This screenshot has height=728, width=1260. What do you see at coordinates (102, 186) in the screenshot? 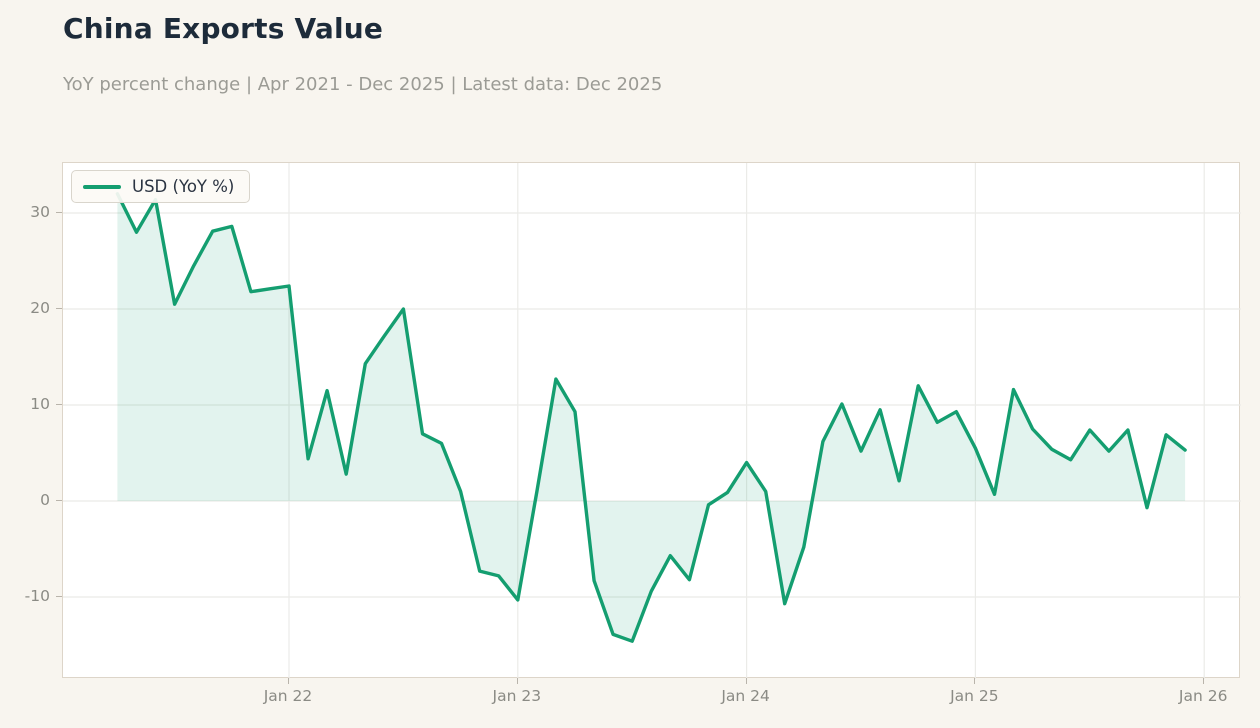
I see `legend-line-swatch` at bounding box center [102, 186].